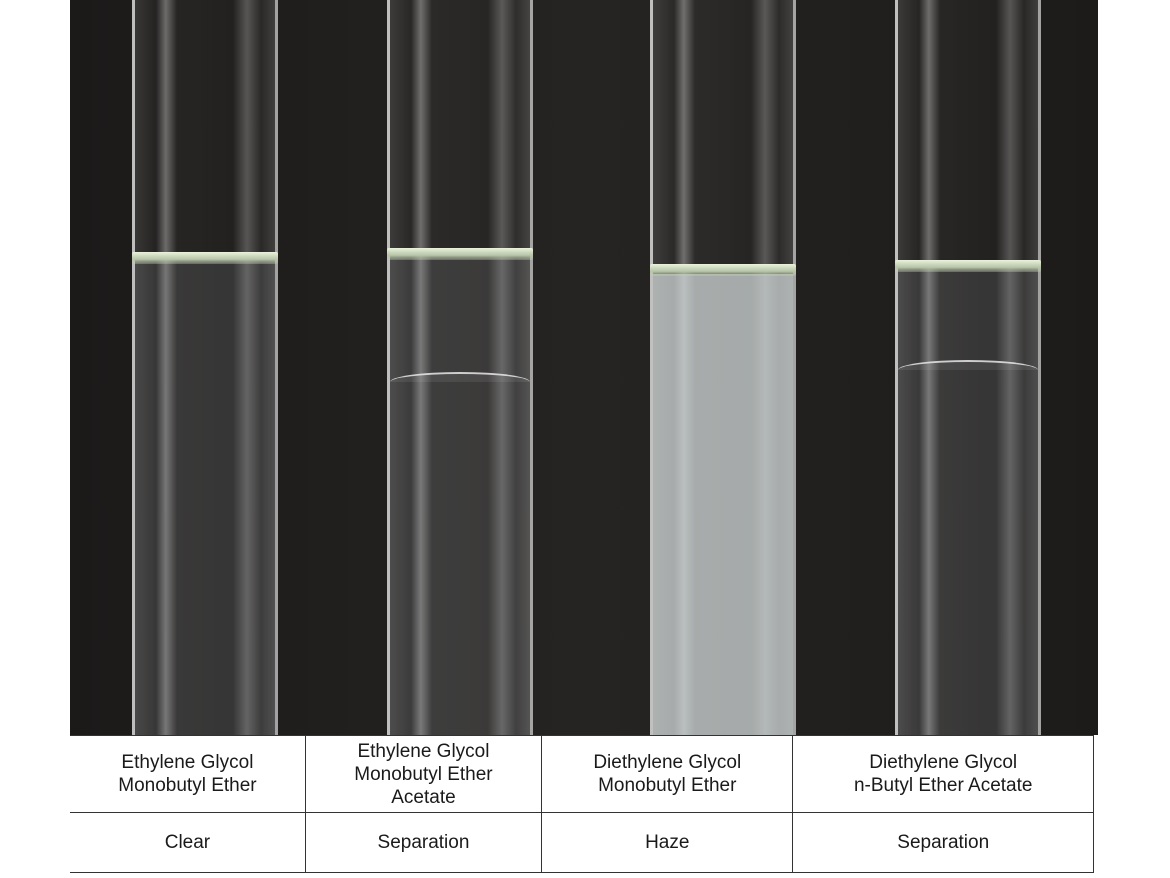 The image size is (1170, 878). What do you see at coordinates (667, 774) in the screenshot?
I see `solvent-name-cell: Diethylene Glycol Monobutyl Ether` at bounding box center [667, 774].